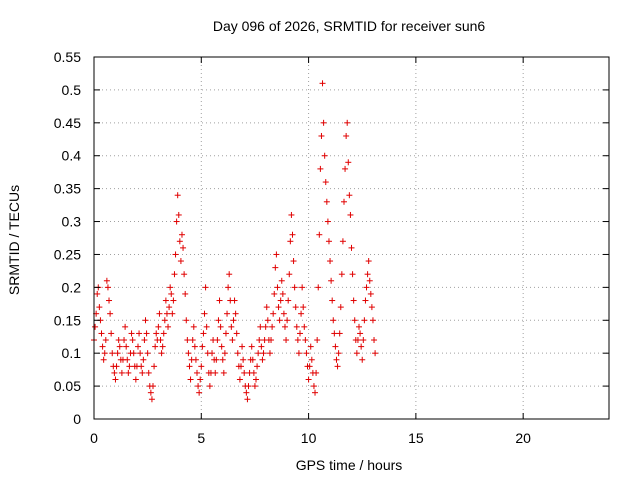  I want to click on y-tick-label: 0, so click(77, 419).